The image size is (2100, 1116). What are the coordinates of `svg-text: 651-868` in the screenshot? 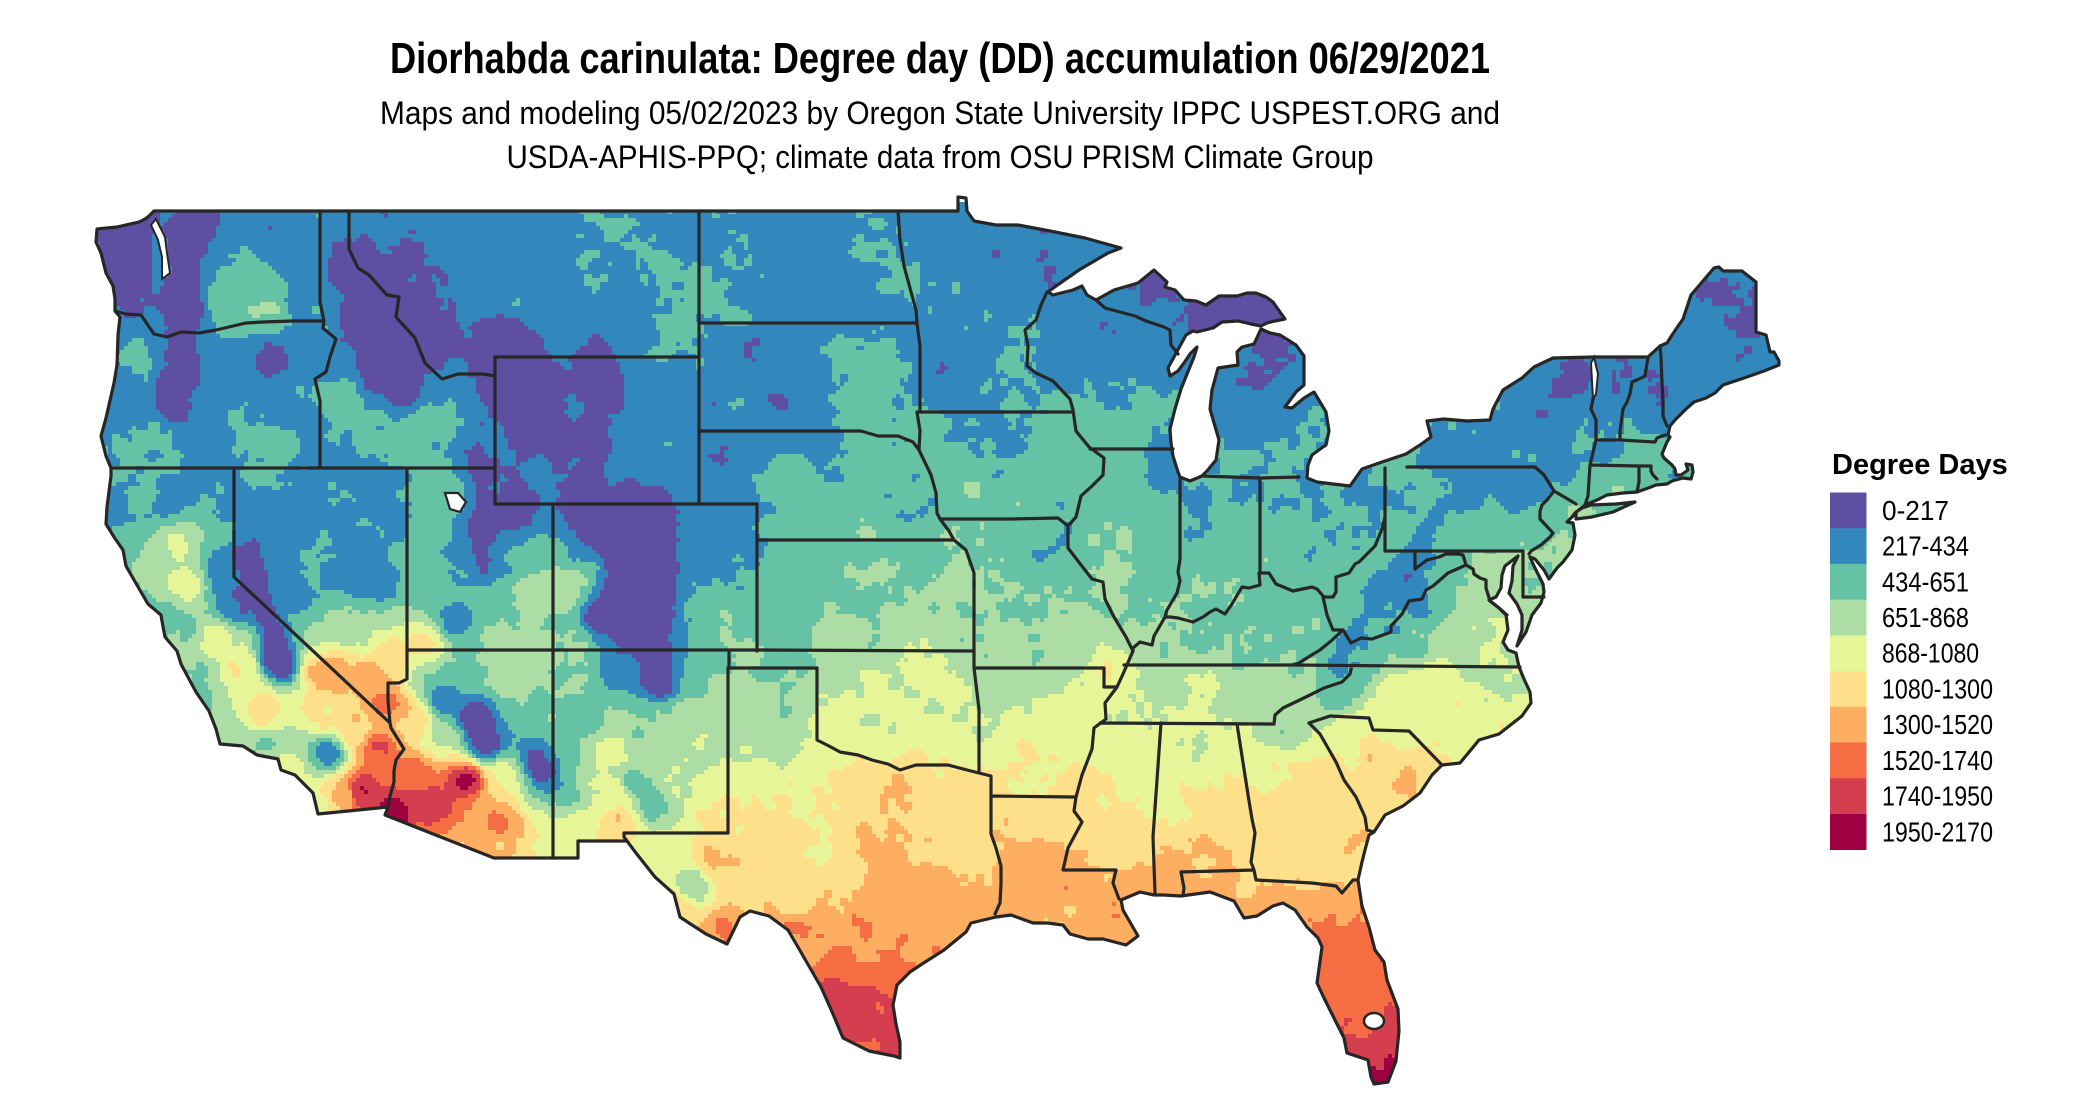 It's located at (1925, 617).